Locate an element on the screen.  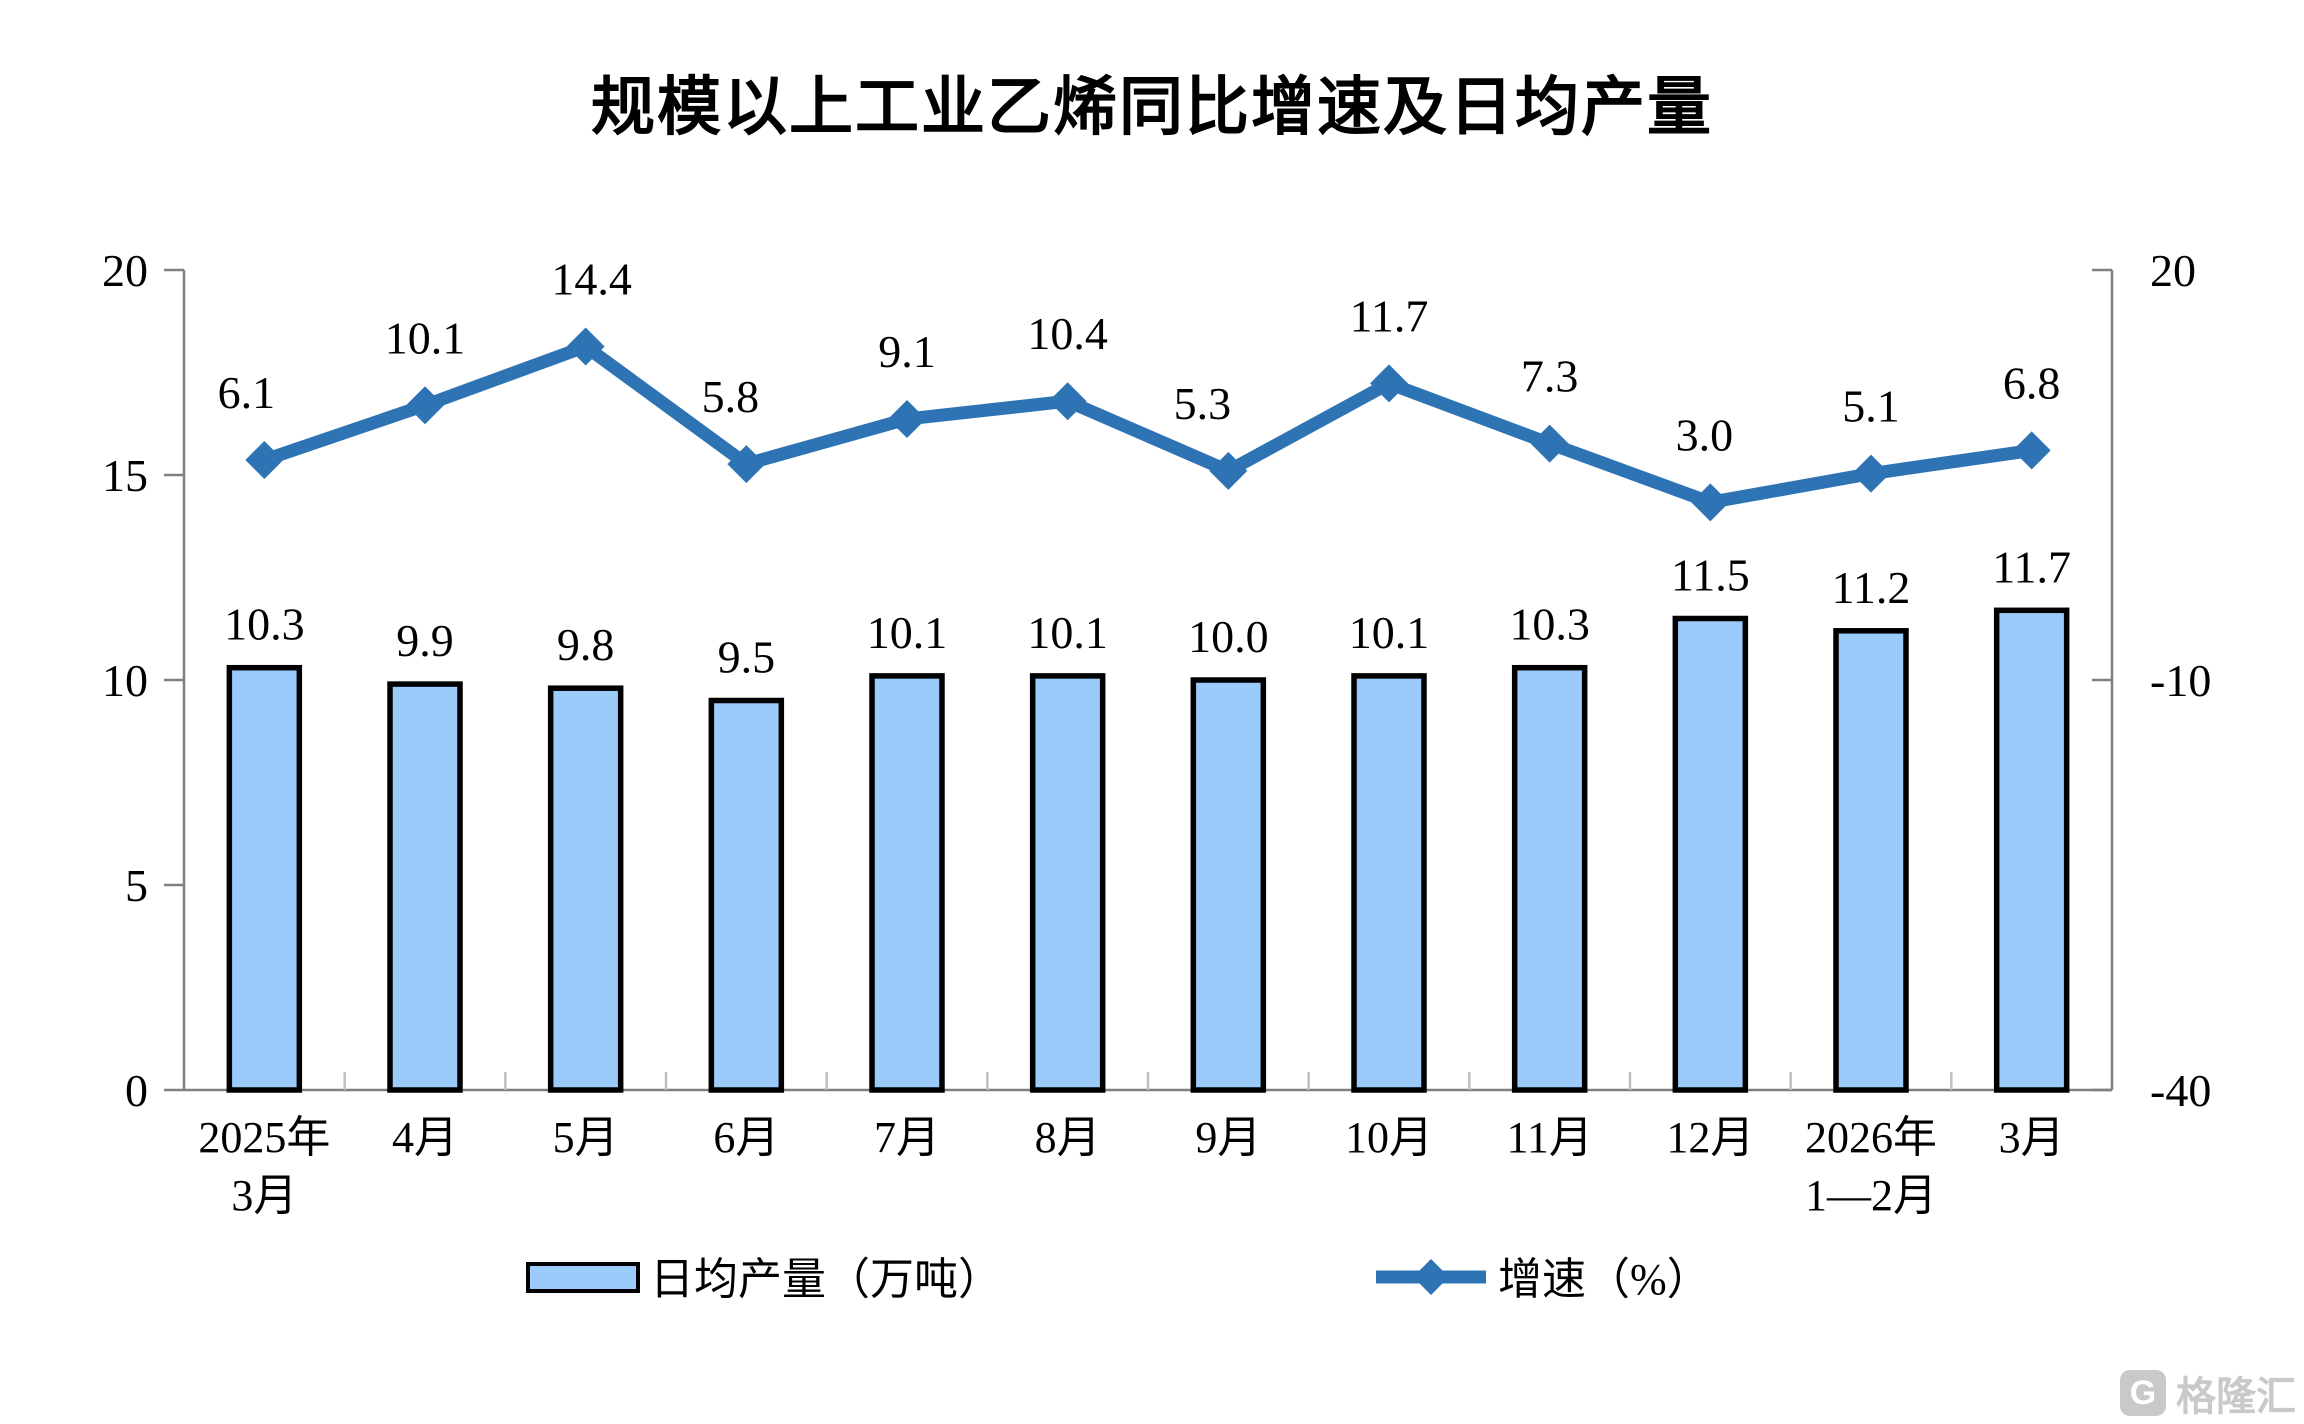
bar-value-label: 11.7 is located at coordinates (2031, 566).